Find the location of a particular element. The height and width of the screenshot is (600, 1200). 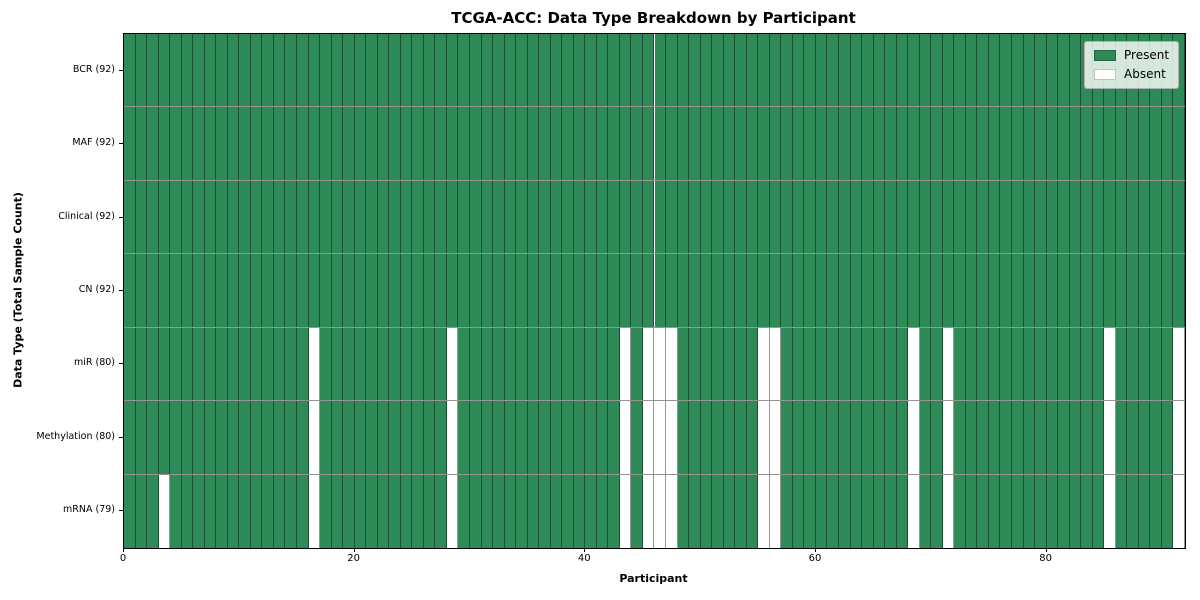

legend-swatch-absent is located at coordinates (1105, 74).